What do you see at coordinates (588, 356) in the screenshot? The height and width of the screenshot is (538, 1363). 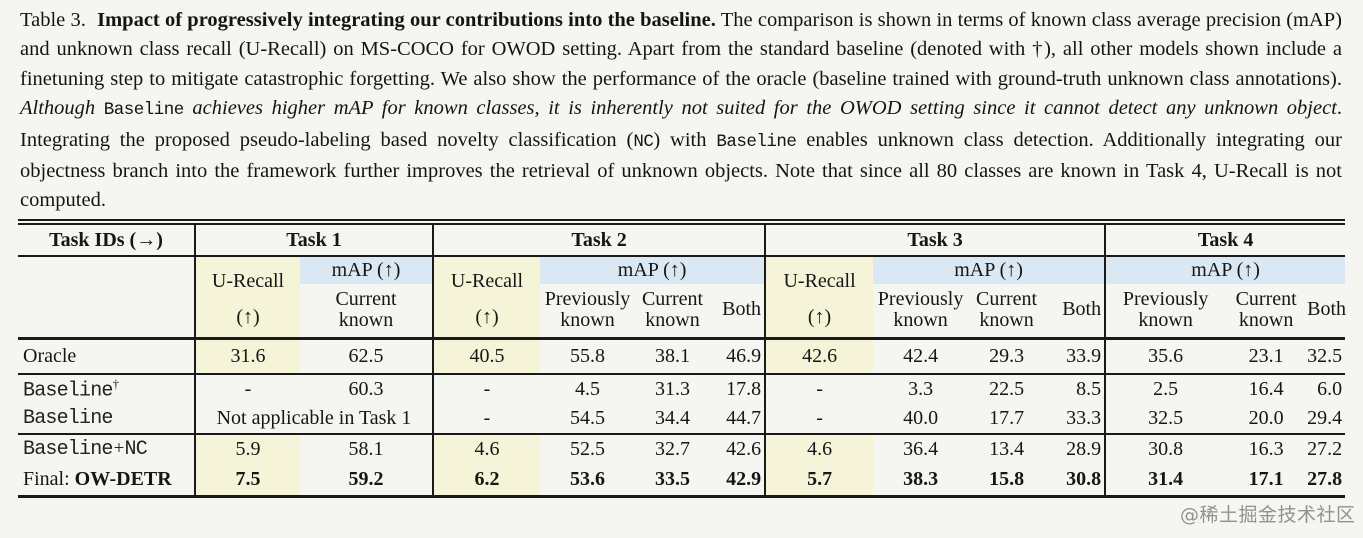 I see `data-cell: 55.8` at bounding box center [588, 356].